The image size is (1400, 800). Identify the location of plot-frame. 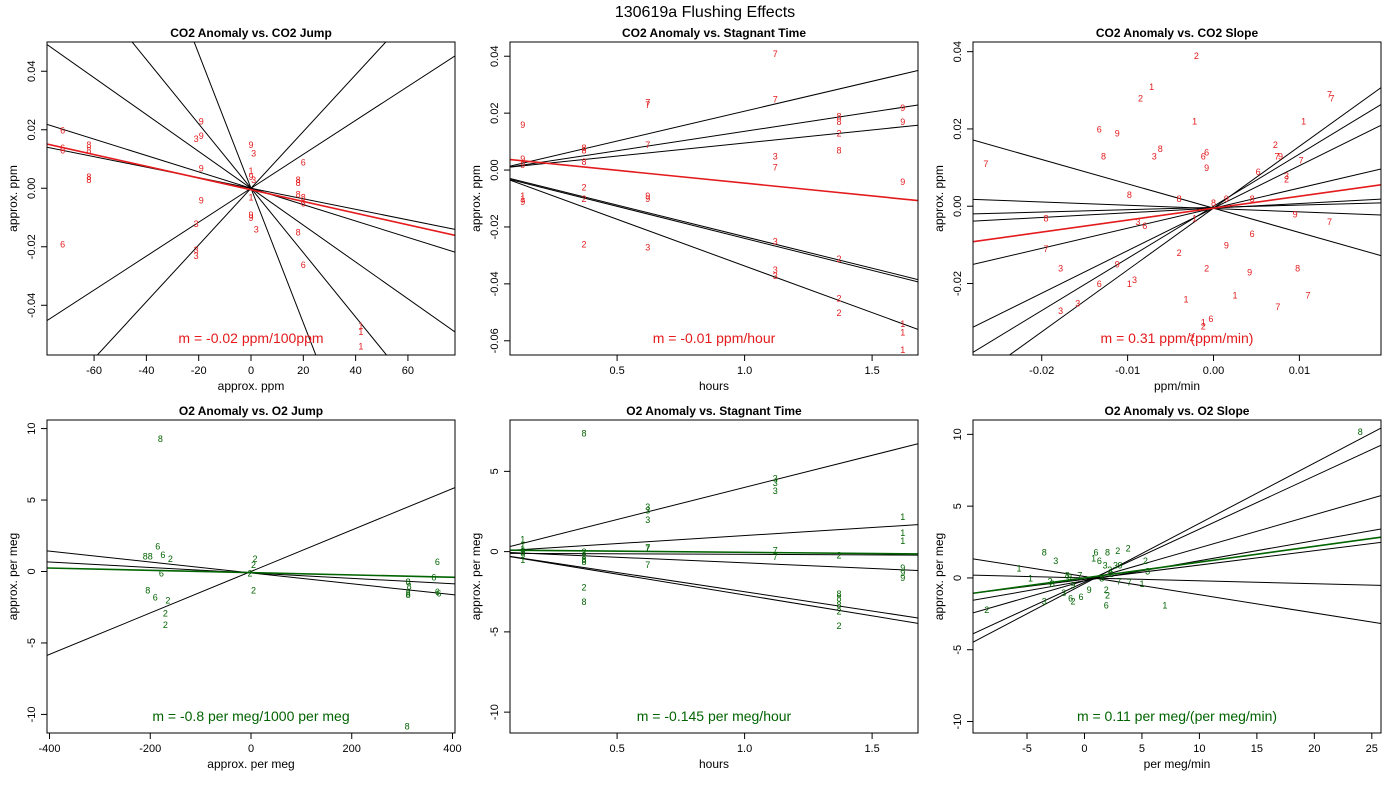
(714, 198).